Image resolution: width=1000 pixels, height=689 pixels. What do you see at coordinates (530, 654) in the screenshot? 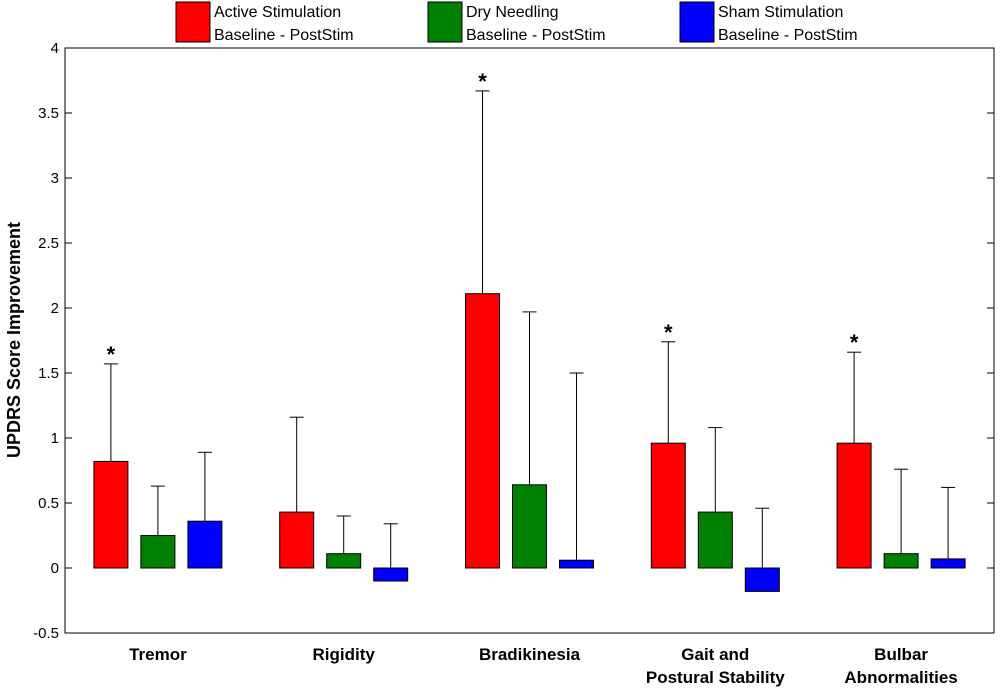
I see `x-category-label: Bradikinesia` at bounding box center [530, 654].